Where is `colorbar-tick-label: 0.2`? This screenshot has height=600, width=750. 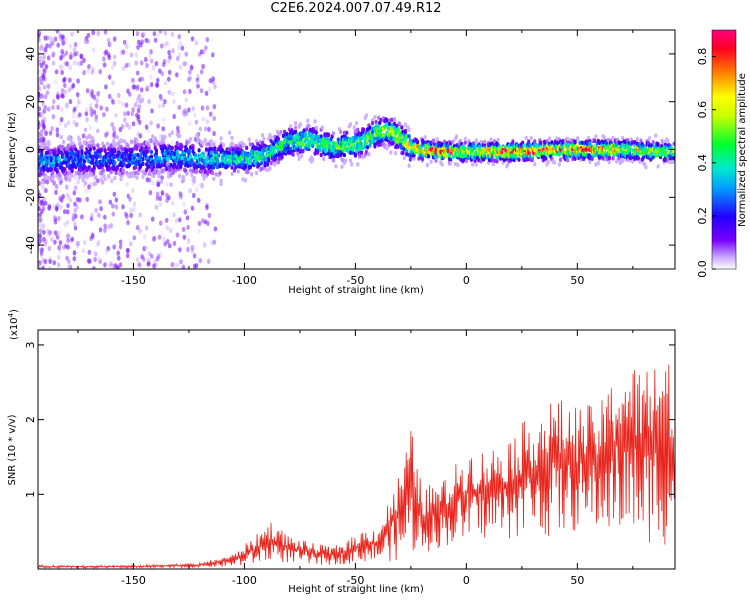
colorbar-tick-label: 0.2 is located at coordinates (702, 216).